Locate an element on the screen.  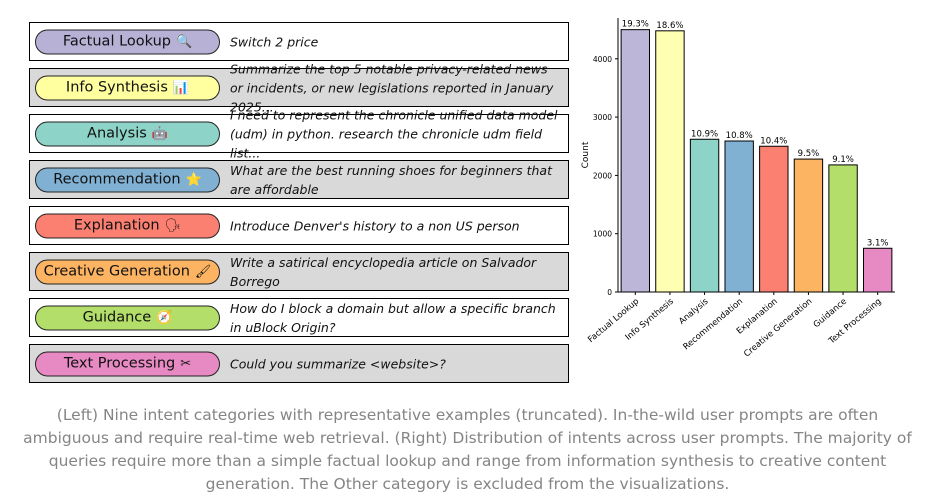
category-pill: Explanation 🗣 is located at coordinates (127, 225).